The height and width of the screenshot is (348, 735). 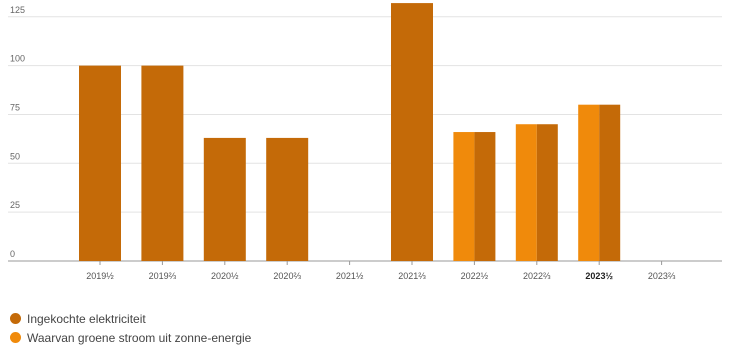 I want to click on legend-swatch-groene-stroom, so click(x=15, y=337).